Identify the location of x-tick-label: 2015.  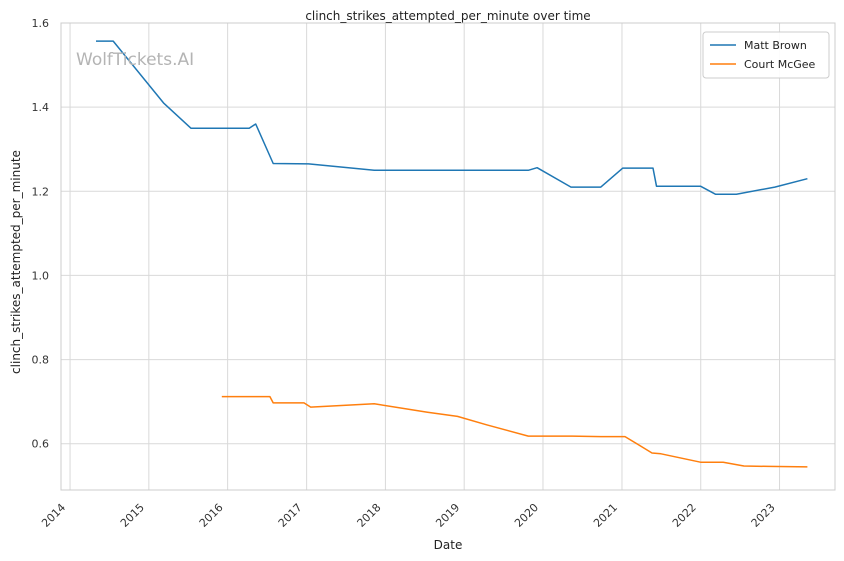
(132, 515).